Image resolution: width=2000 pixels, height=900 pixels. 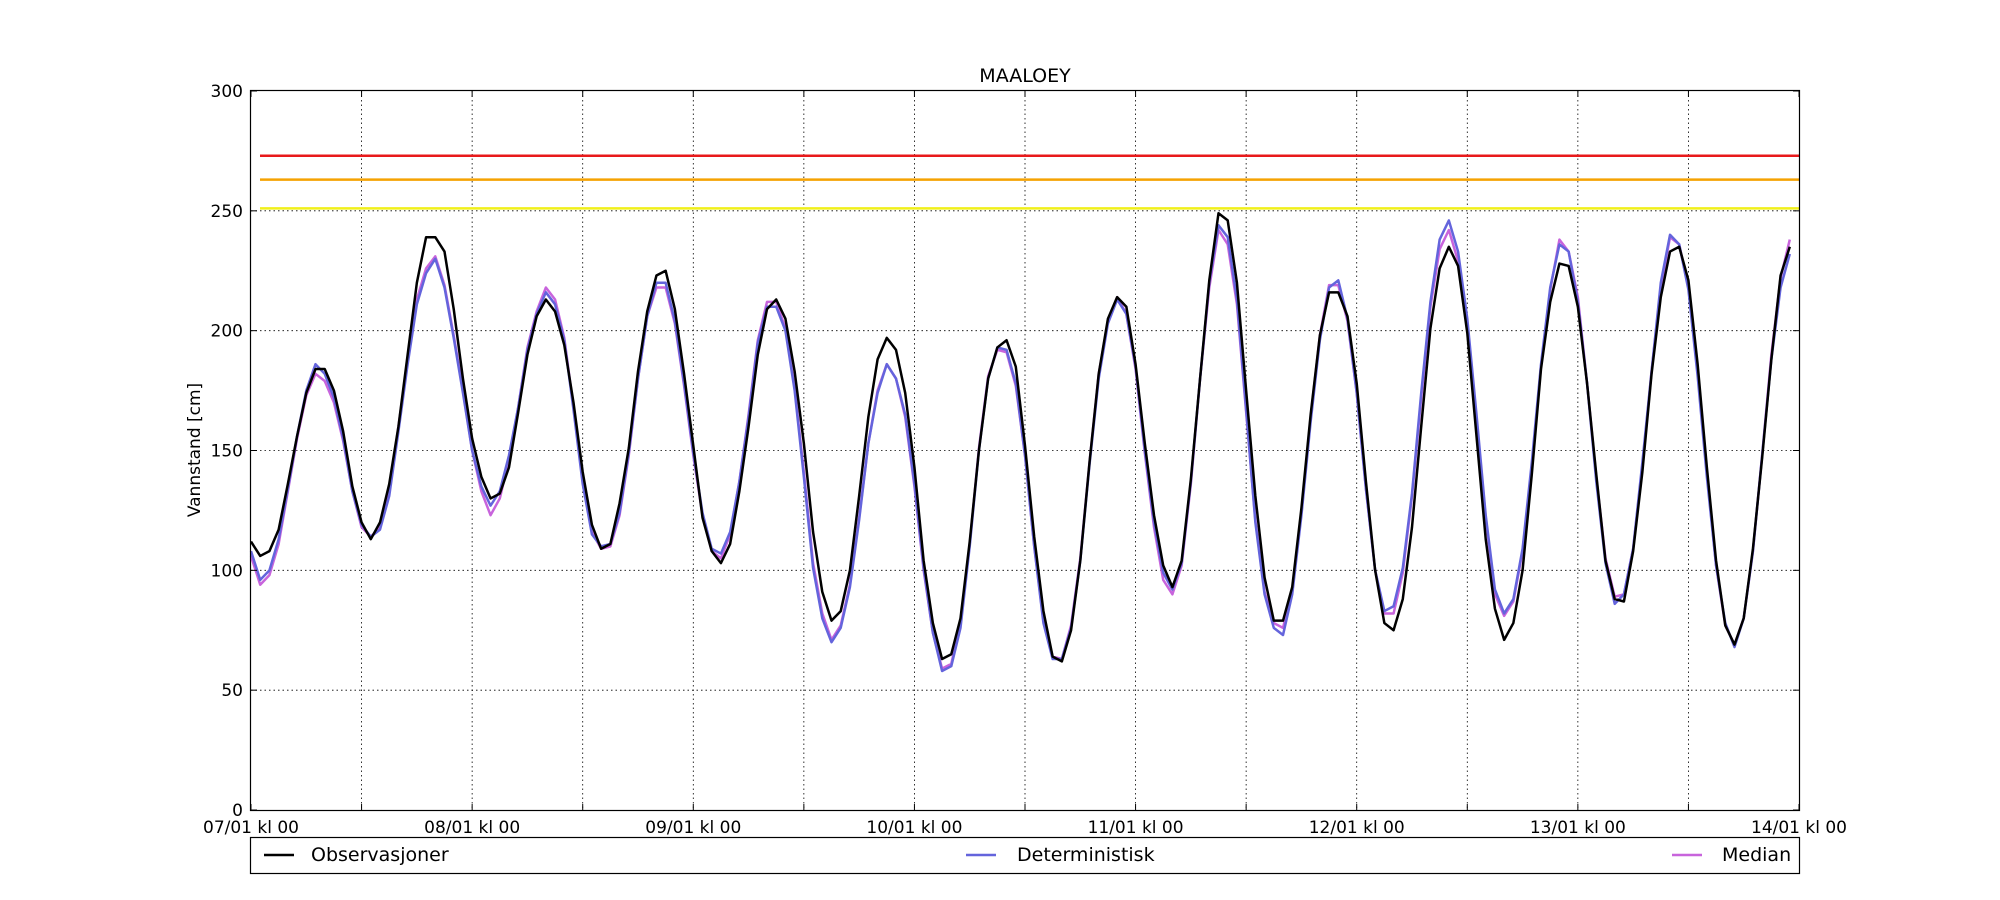 What do you see at coordinates (227, 212) in the screenshot?
I see `y-tick-label: 250` at bounding box center [227, 212].